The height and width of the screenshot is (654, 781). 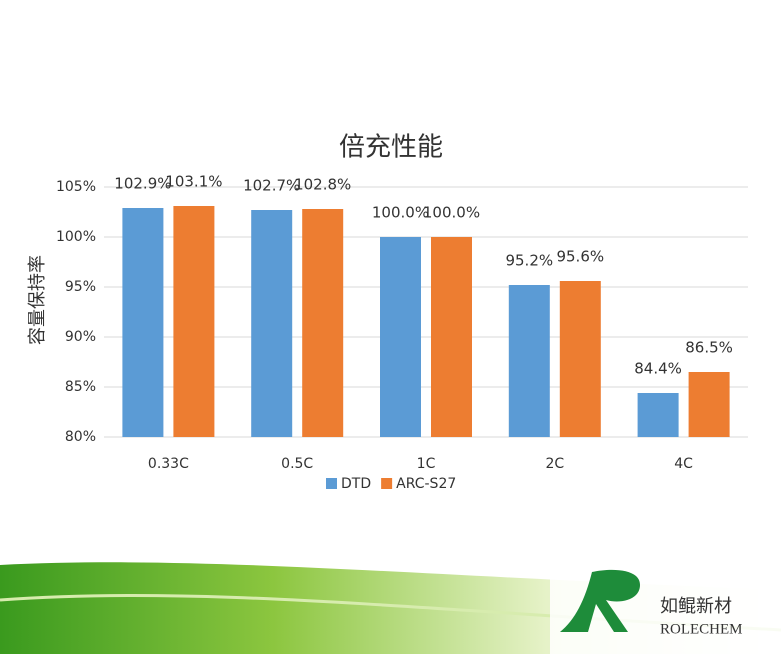 What do you see at coordinates (168, 464) in the screenshot?
I see `x-tick-label: 0.33C` at bounding box center [168, 464].